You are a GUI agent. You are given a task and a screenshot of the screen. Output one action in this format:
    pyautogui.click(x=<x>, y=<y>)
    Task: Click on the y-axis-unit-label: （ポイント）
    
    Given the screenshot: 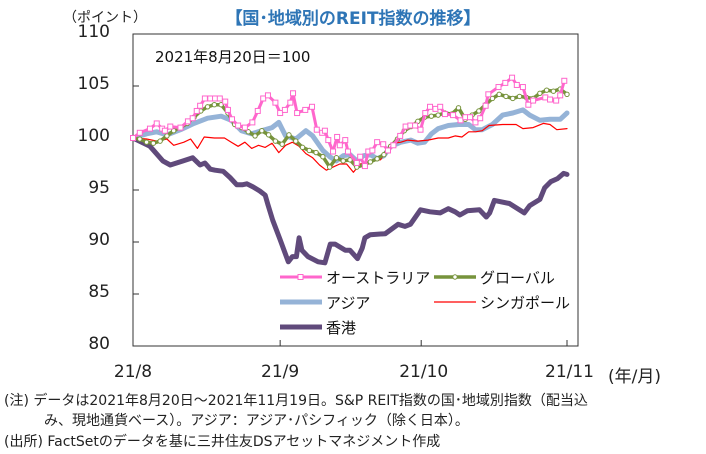 What is the action you would take?
    pyautogui.click(x=105, y=18)
    